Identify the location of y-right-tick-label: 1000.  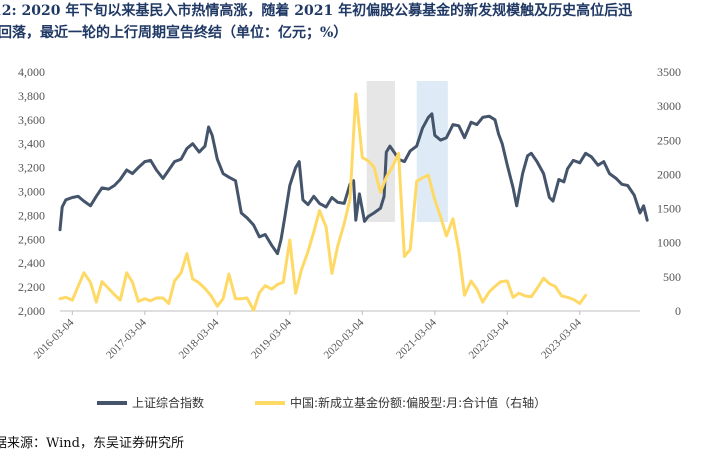
(669, 243).